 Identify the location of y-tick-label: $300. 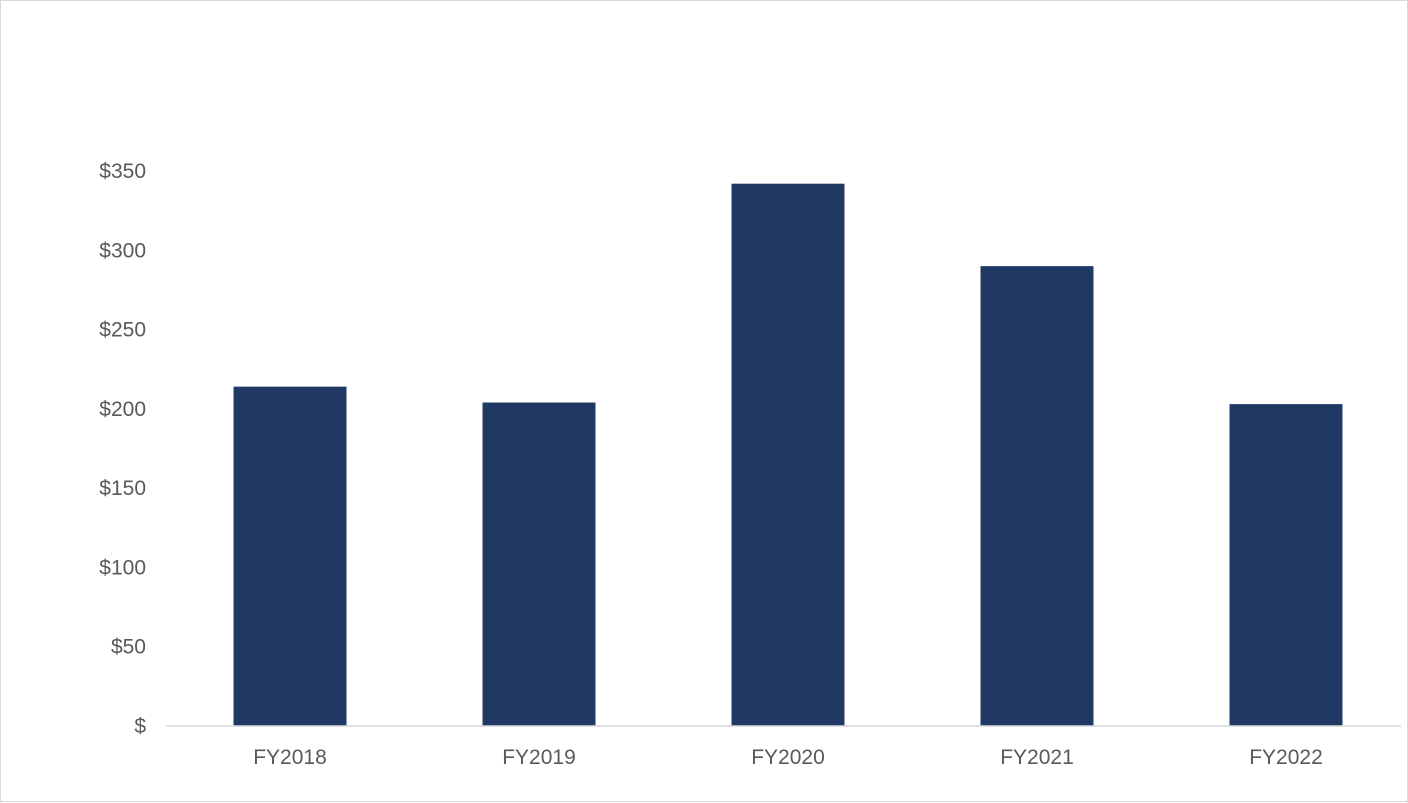
(122, 250).